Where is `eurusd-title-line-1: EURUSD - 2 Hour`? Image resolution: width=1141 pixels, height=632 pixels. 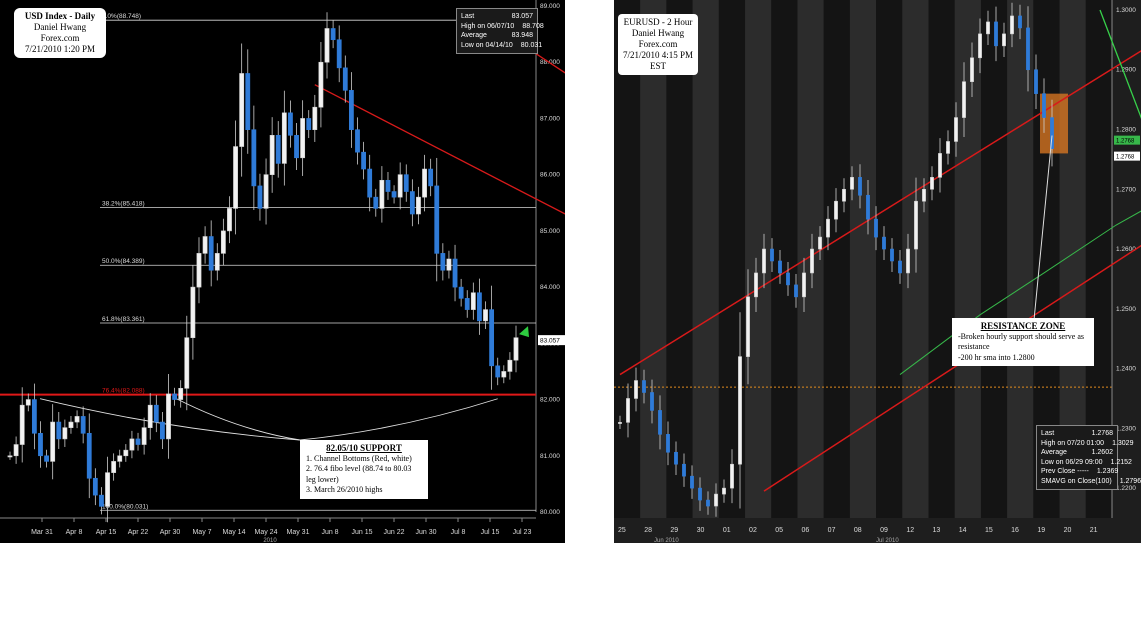 eurusd-title-line-1: EURUSD - 2 Hour is located at coordinates (658, 22).